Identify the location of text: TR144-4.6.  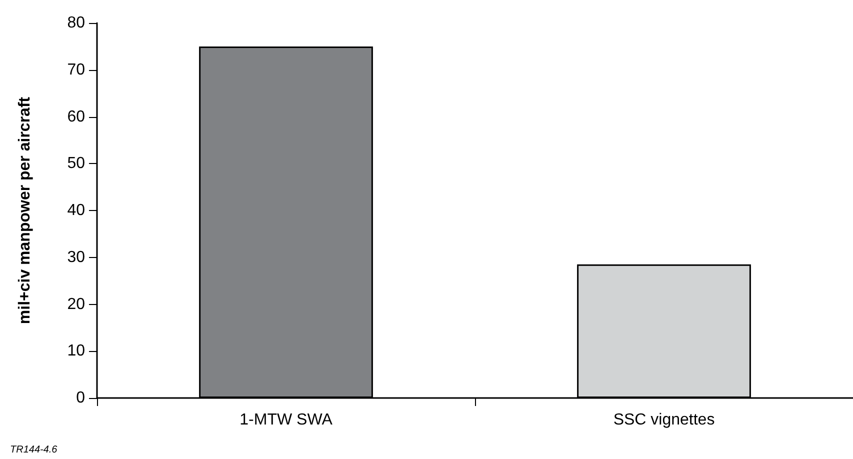
(34, 450).